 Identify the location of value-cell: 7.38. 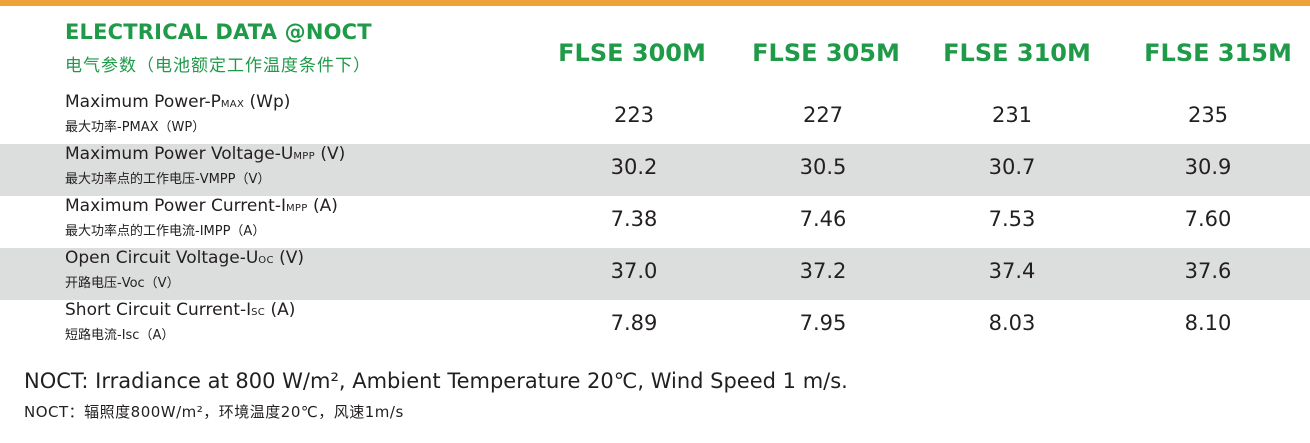
(634, 219).